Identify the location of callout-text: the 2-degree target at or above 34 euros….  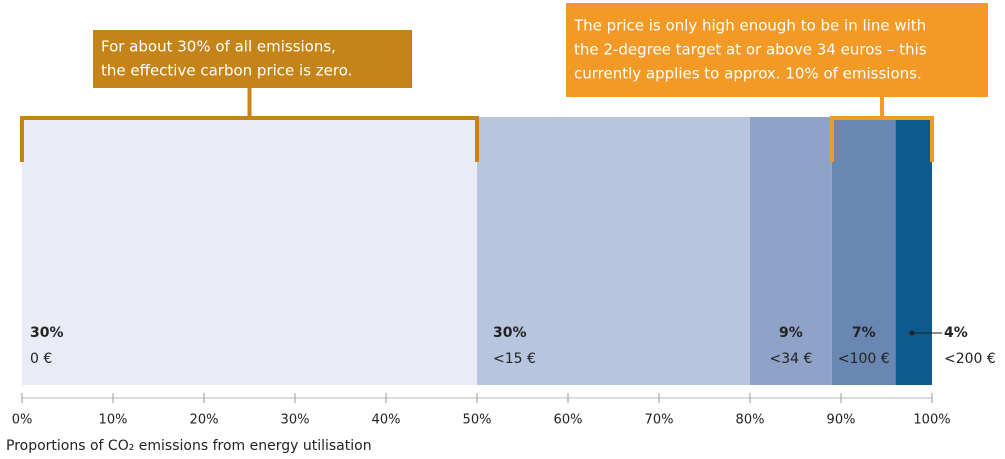
(750, 50).